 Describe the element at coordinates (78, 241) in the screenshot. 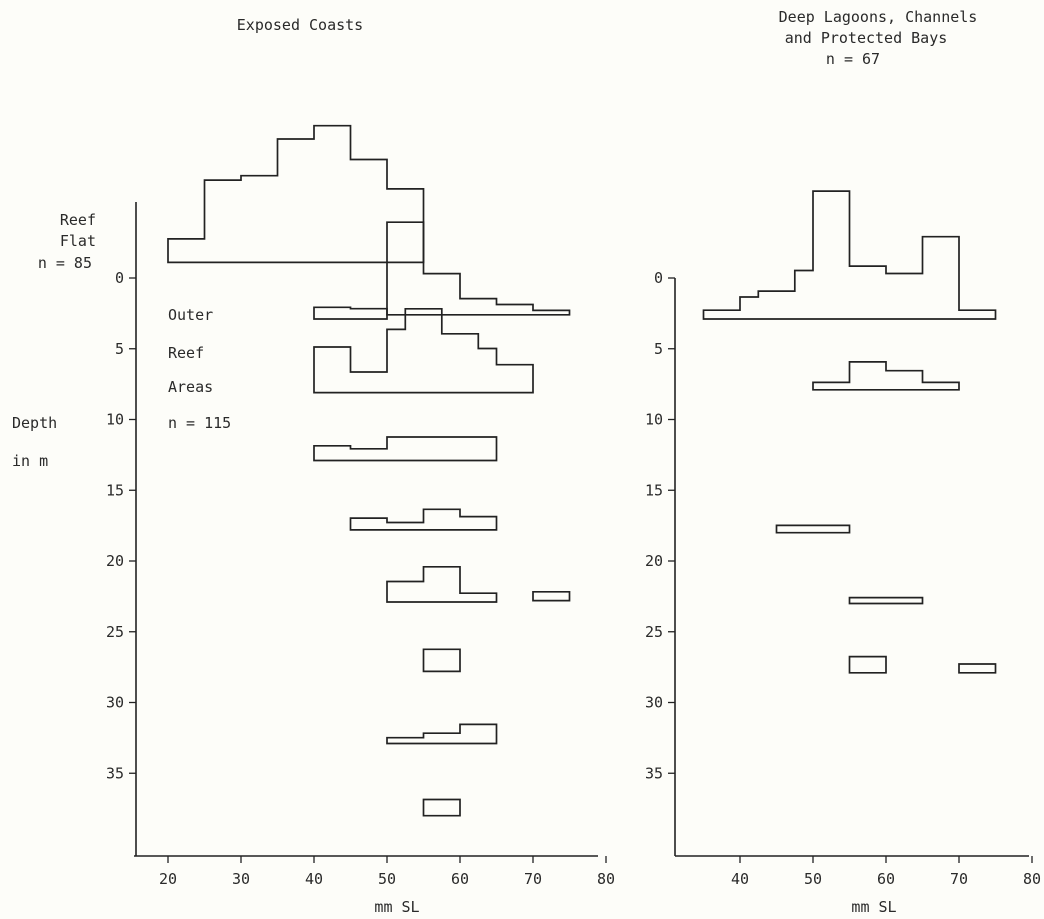

I see `group-label-line: Flat` at that location.